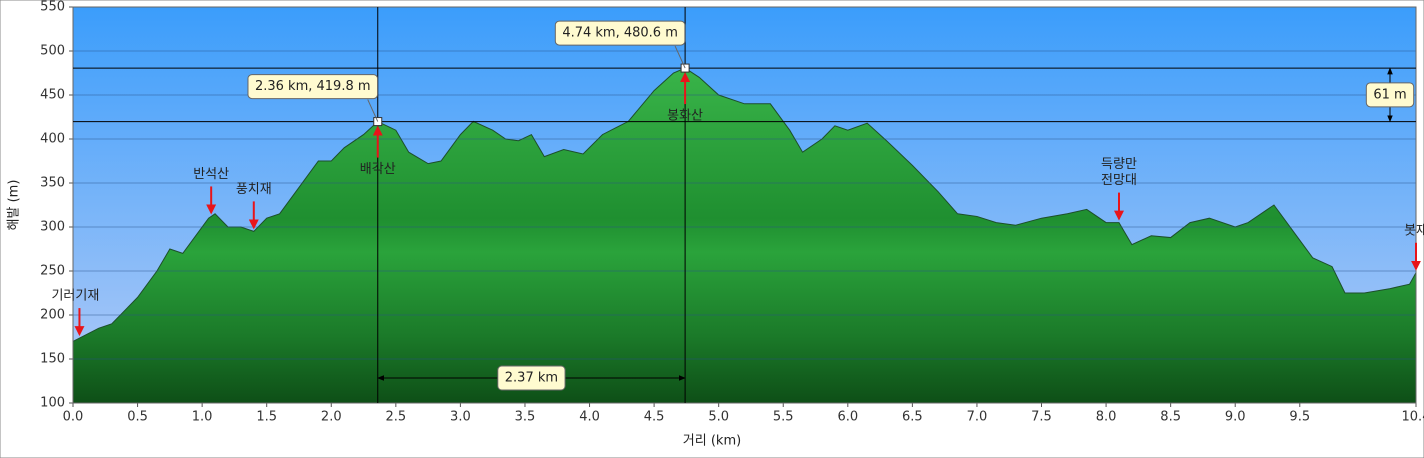 This screenshot has height=458, width=1424. I want to click on x-tick-label: 8.0, so click(1106, 417).